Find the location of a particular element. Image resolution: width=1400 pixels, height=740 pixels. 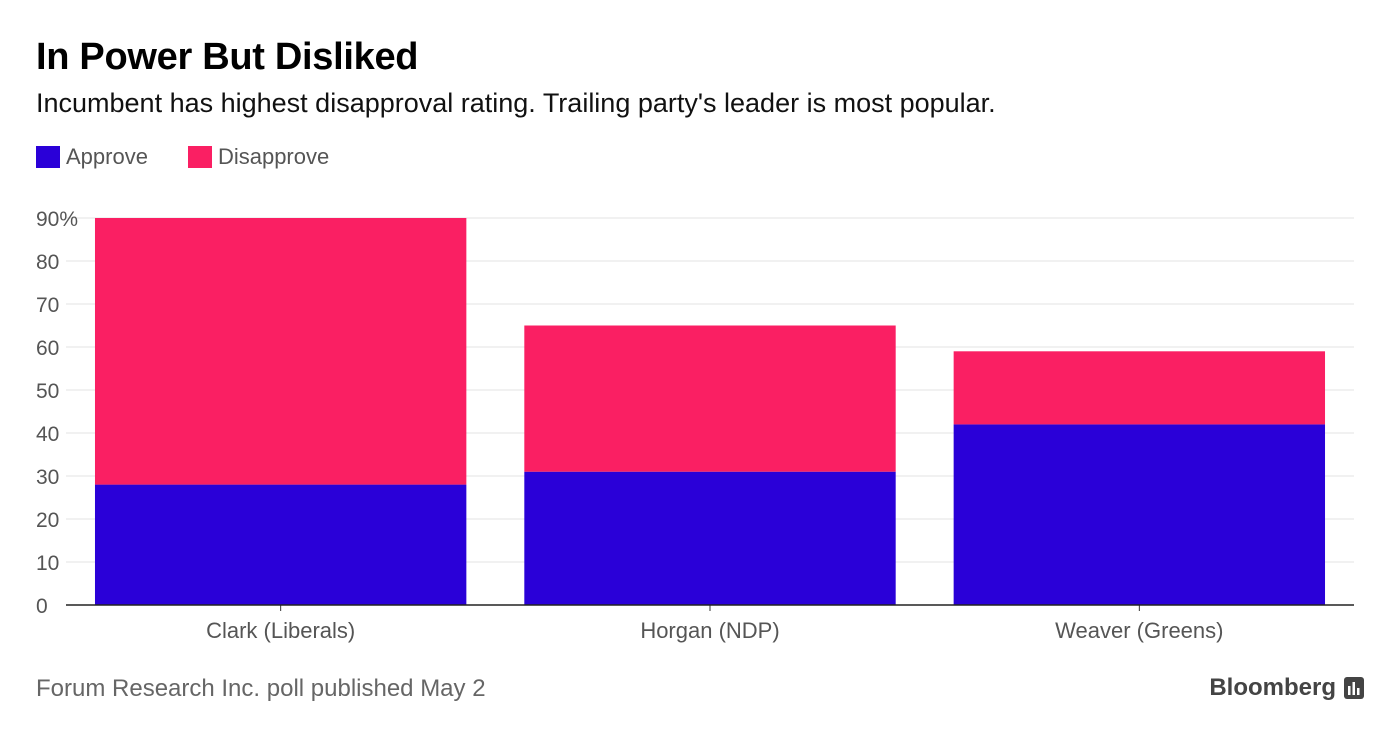

bloomberg-logo: Bloomberg is located at coordinates (1286, 688).